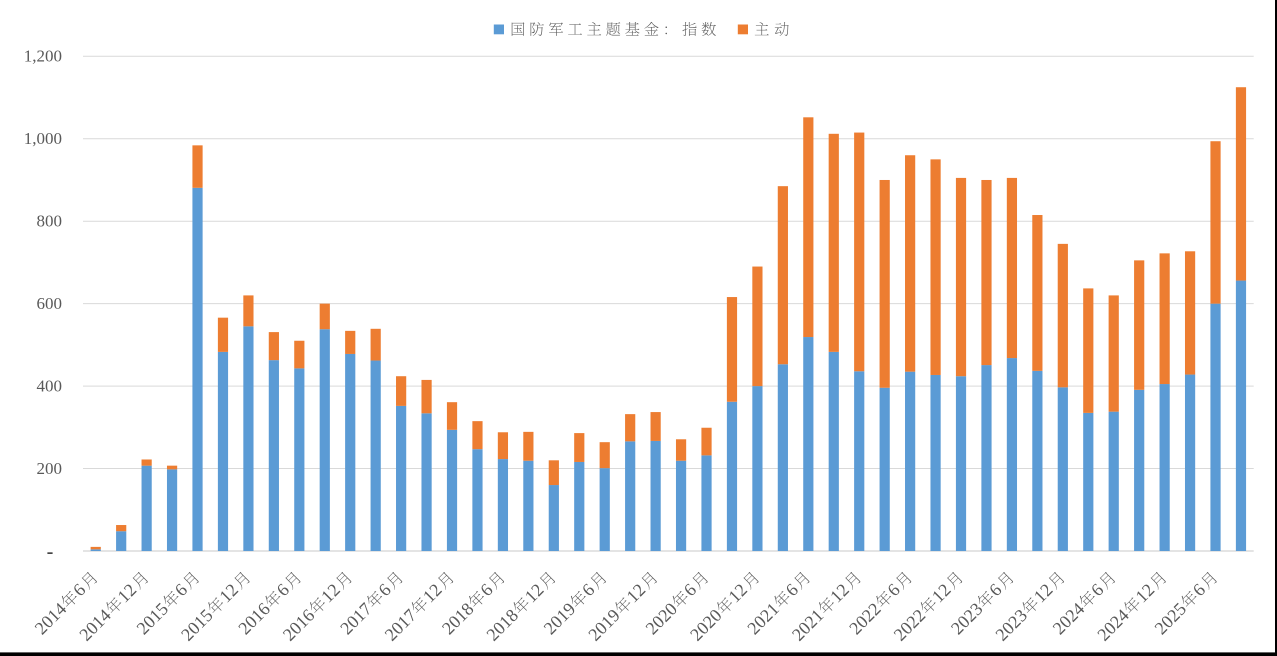 This screenshot has height=656, width=1277. Describe the element at coordinates (43, 138) in the screenshot. I see `svg-text: 1,000` at that location.